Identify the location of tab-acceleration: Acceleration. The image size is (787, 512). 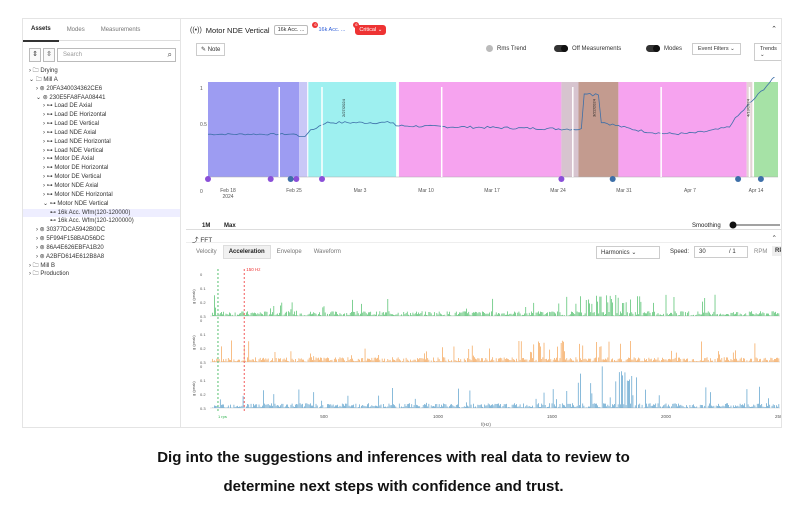
(246, 252).